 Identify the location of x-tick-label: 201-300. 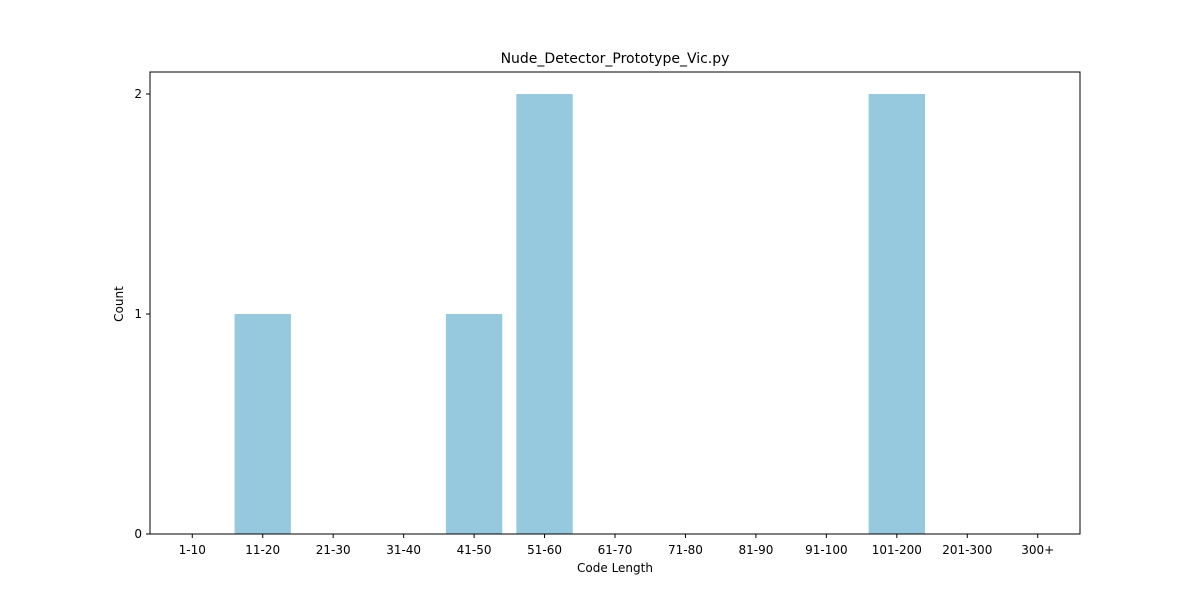
(967, 550).